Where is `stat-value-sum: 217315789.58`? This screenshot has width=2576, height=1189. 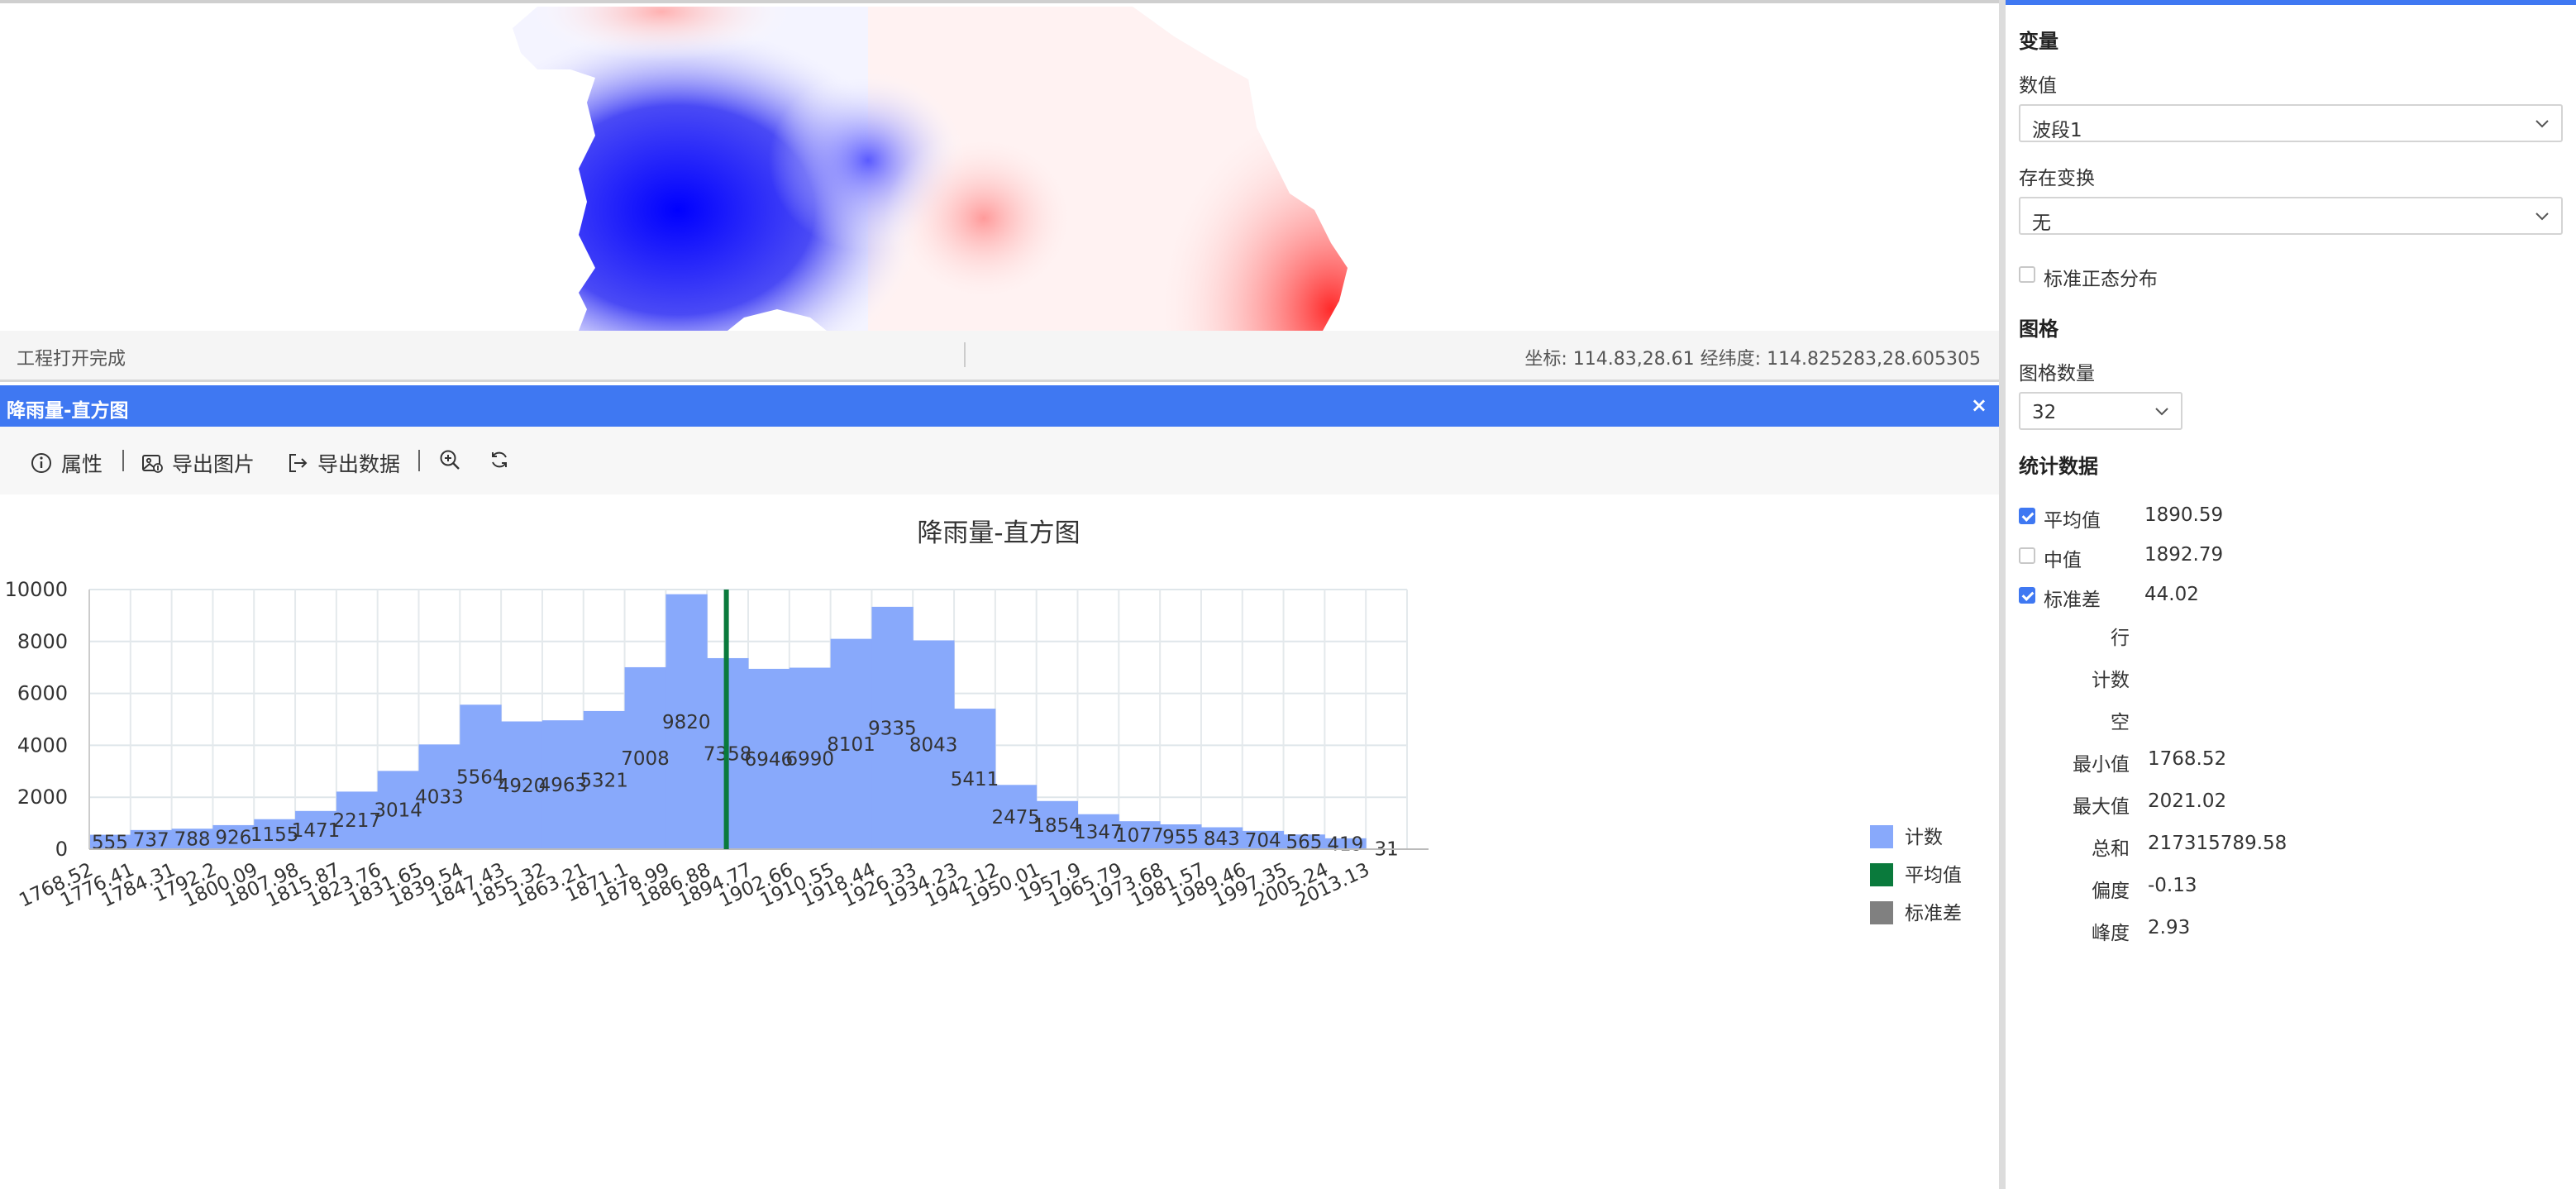 stat-value-sum: 217315789.58 is located at coordinates (2217, 843).